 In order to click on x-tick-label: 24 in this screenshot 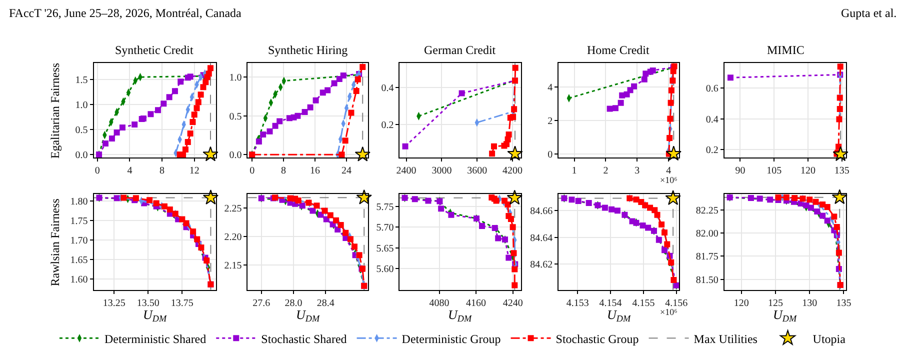, I will do `click(346, 171)`.